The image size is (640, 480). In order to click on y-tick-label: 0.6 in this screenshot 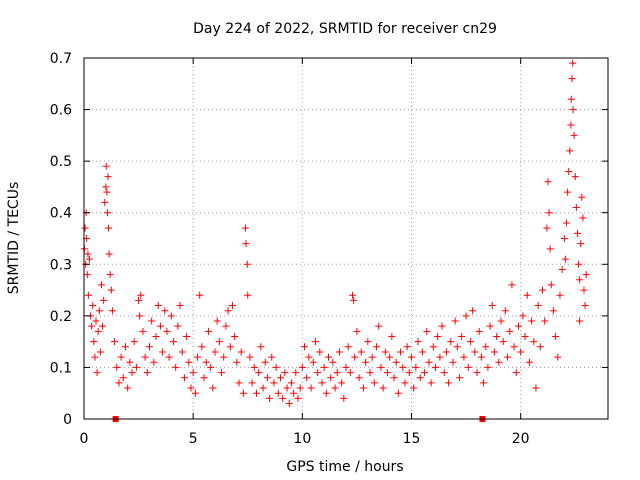, I will do `click(61, 111)`.